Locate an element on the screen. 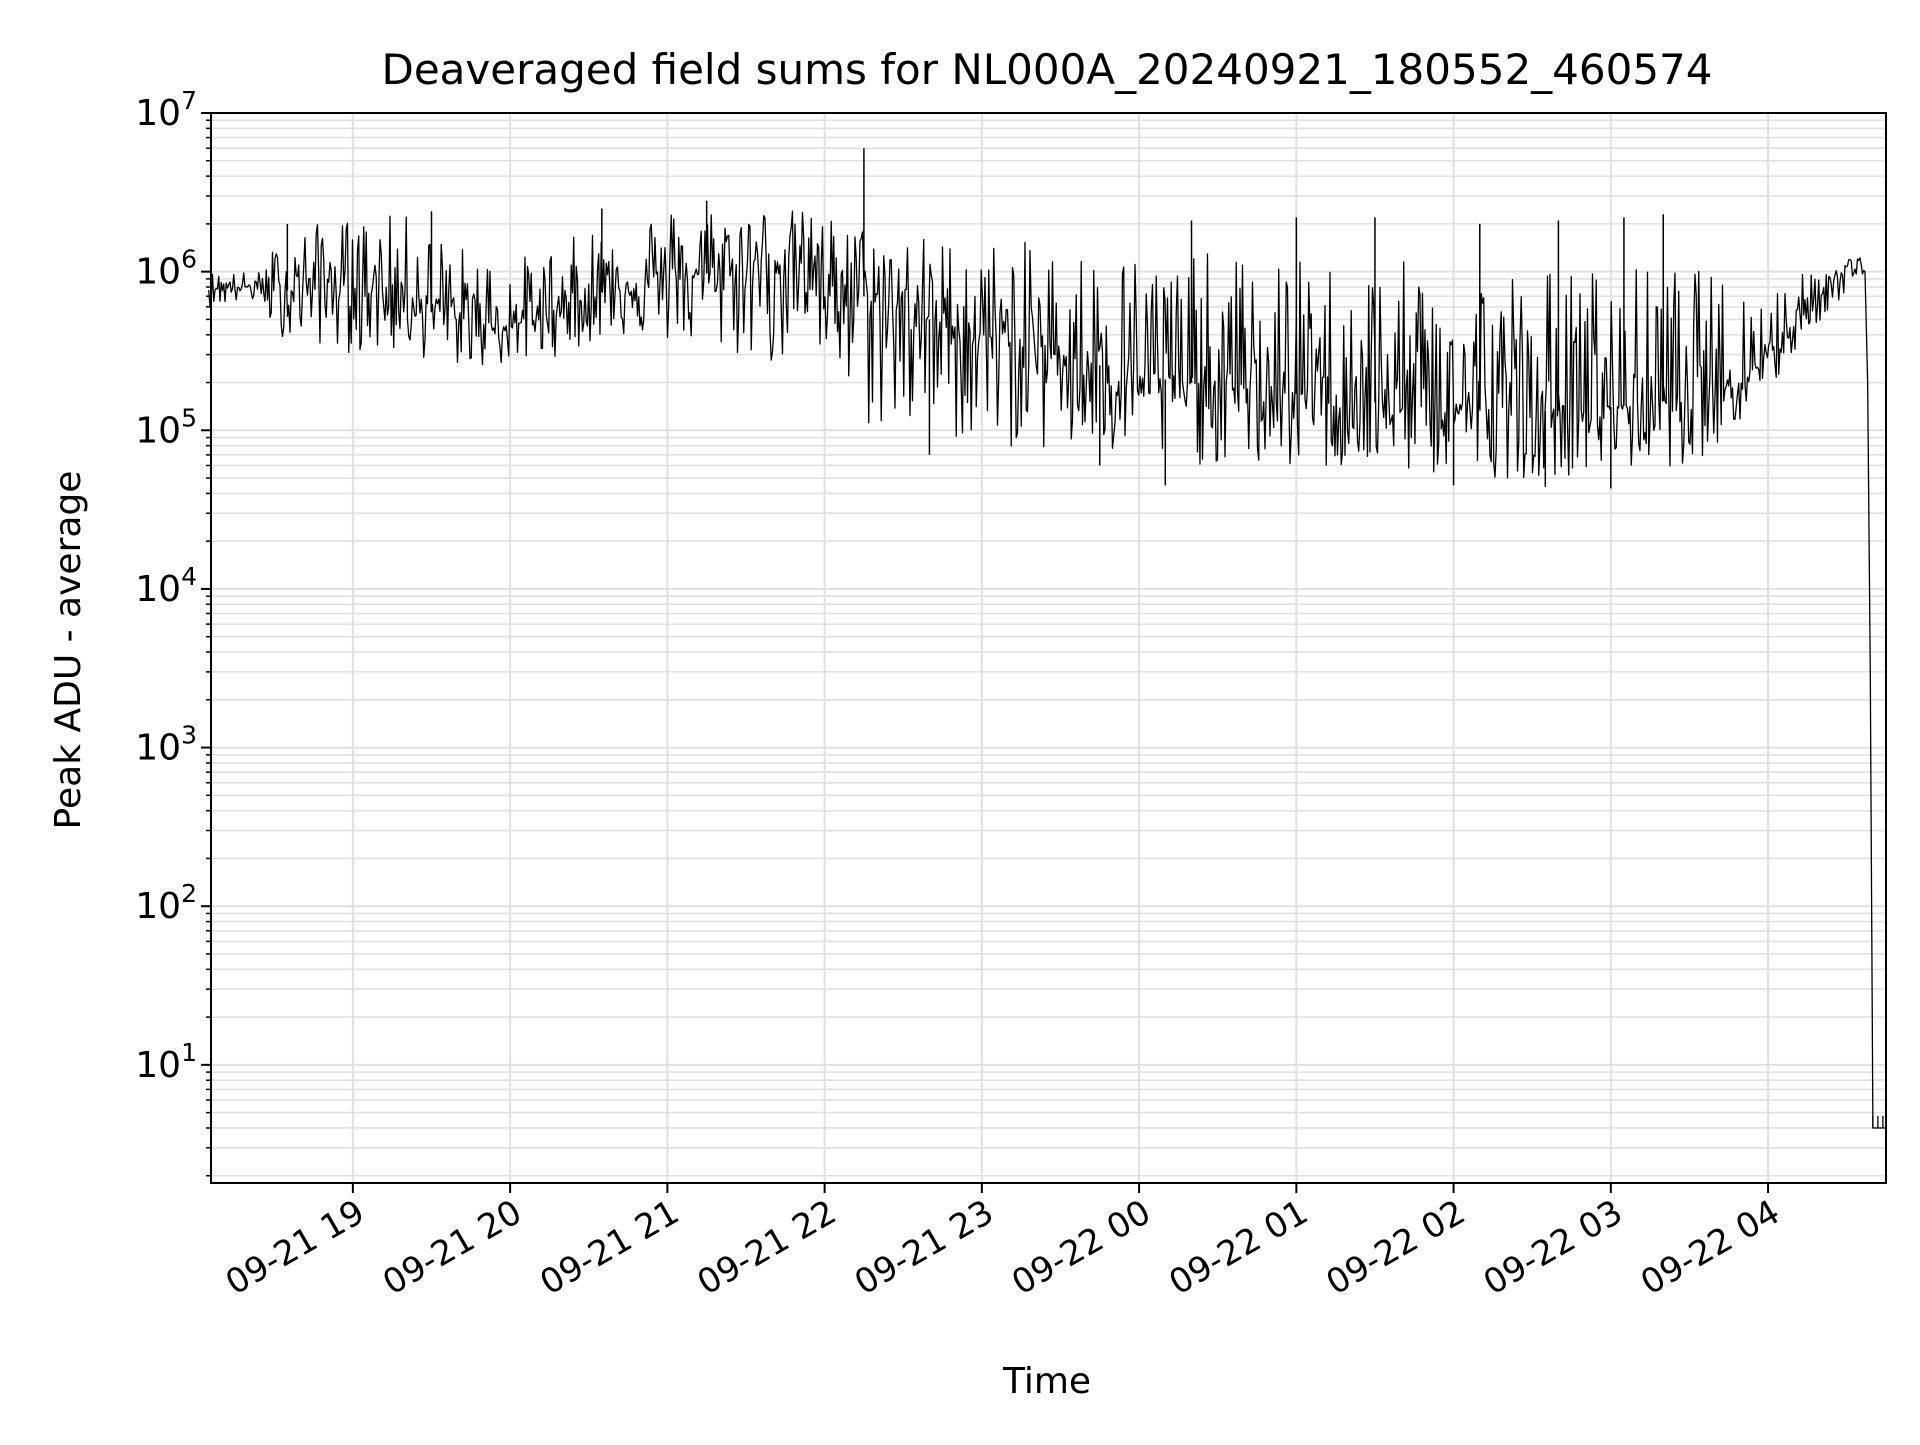 The width and height of the screenshot is (1920, 1445). x-axis-label: Time is located at coordinates (1046, 1381).